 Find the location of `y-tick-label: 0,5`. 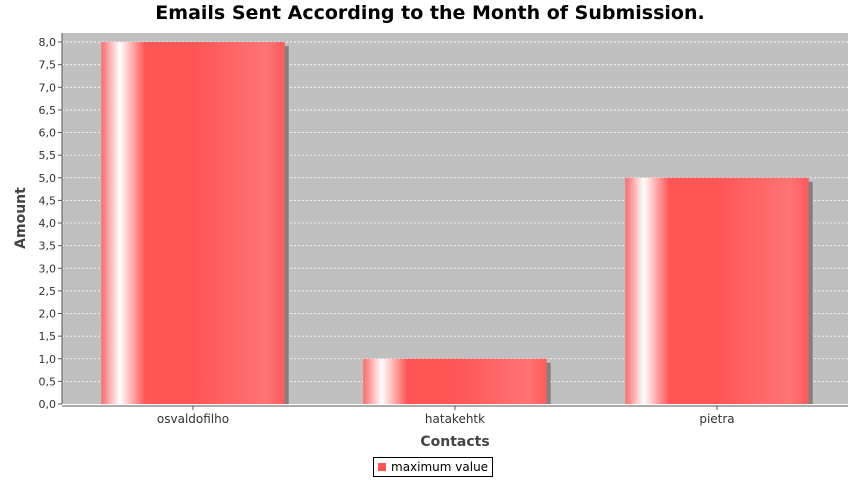

y-tick-label: 0,5 is located at coordinates (48, 381).